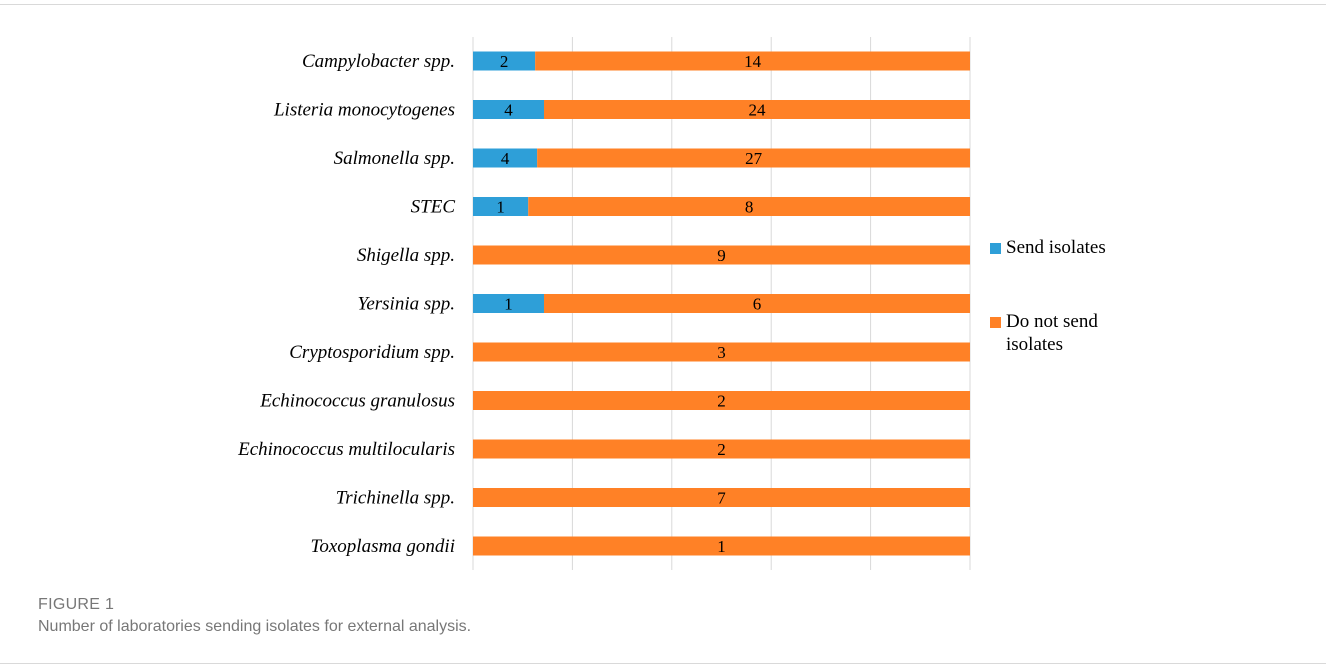  Describe the element at coordinates (663, 663) in the screenshot. I see `bottom-rule` at that location.